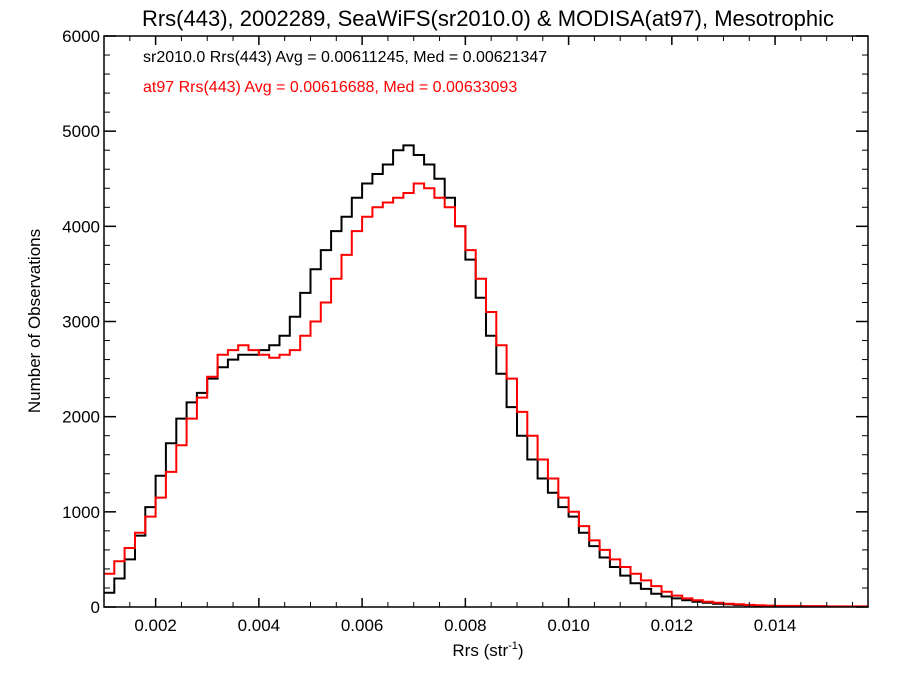 The height and width of the screenshot is (675, 900). I want to click on x-tick-label: 0.012, so click(672, 625).